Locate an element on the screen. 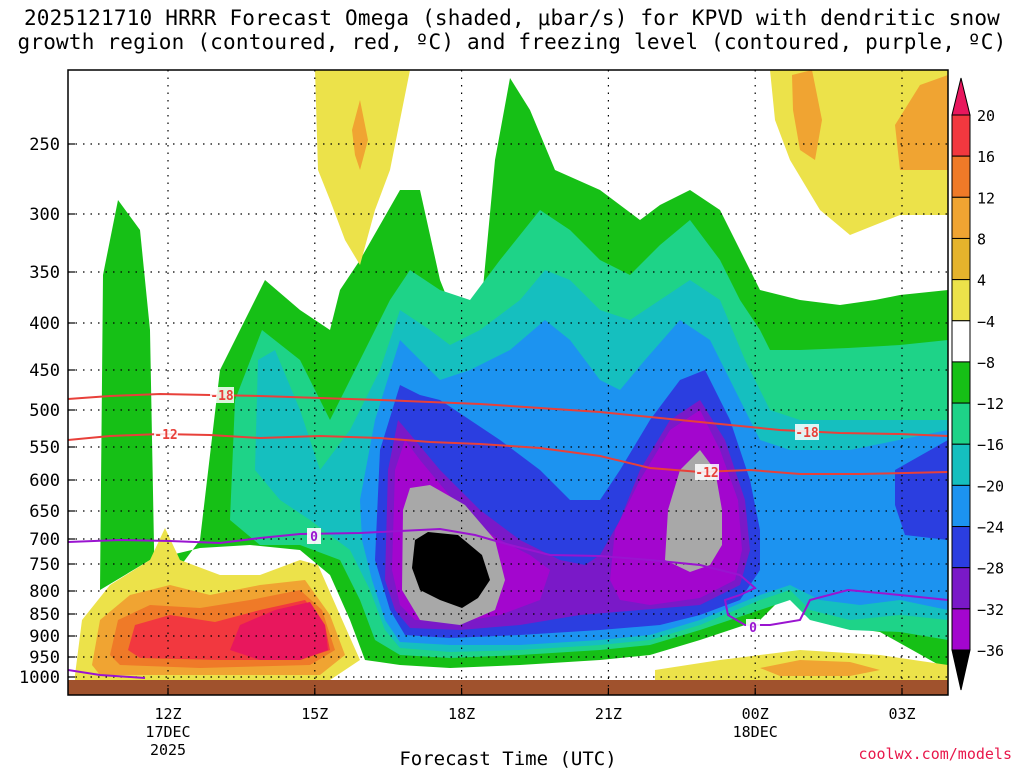  y-tick-label-400: 400 is located at coordinates (44, 324).